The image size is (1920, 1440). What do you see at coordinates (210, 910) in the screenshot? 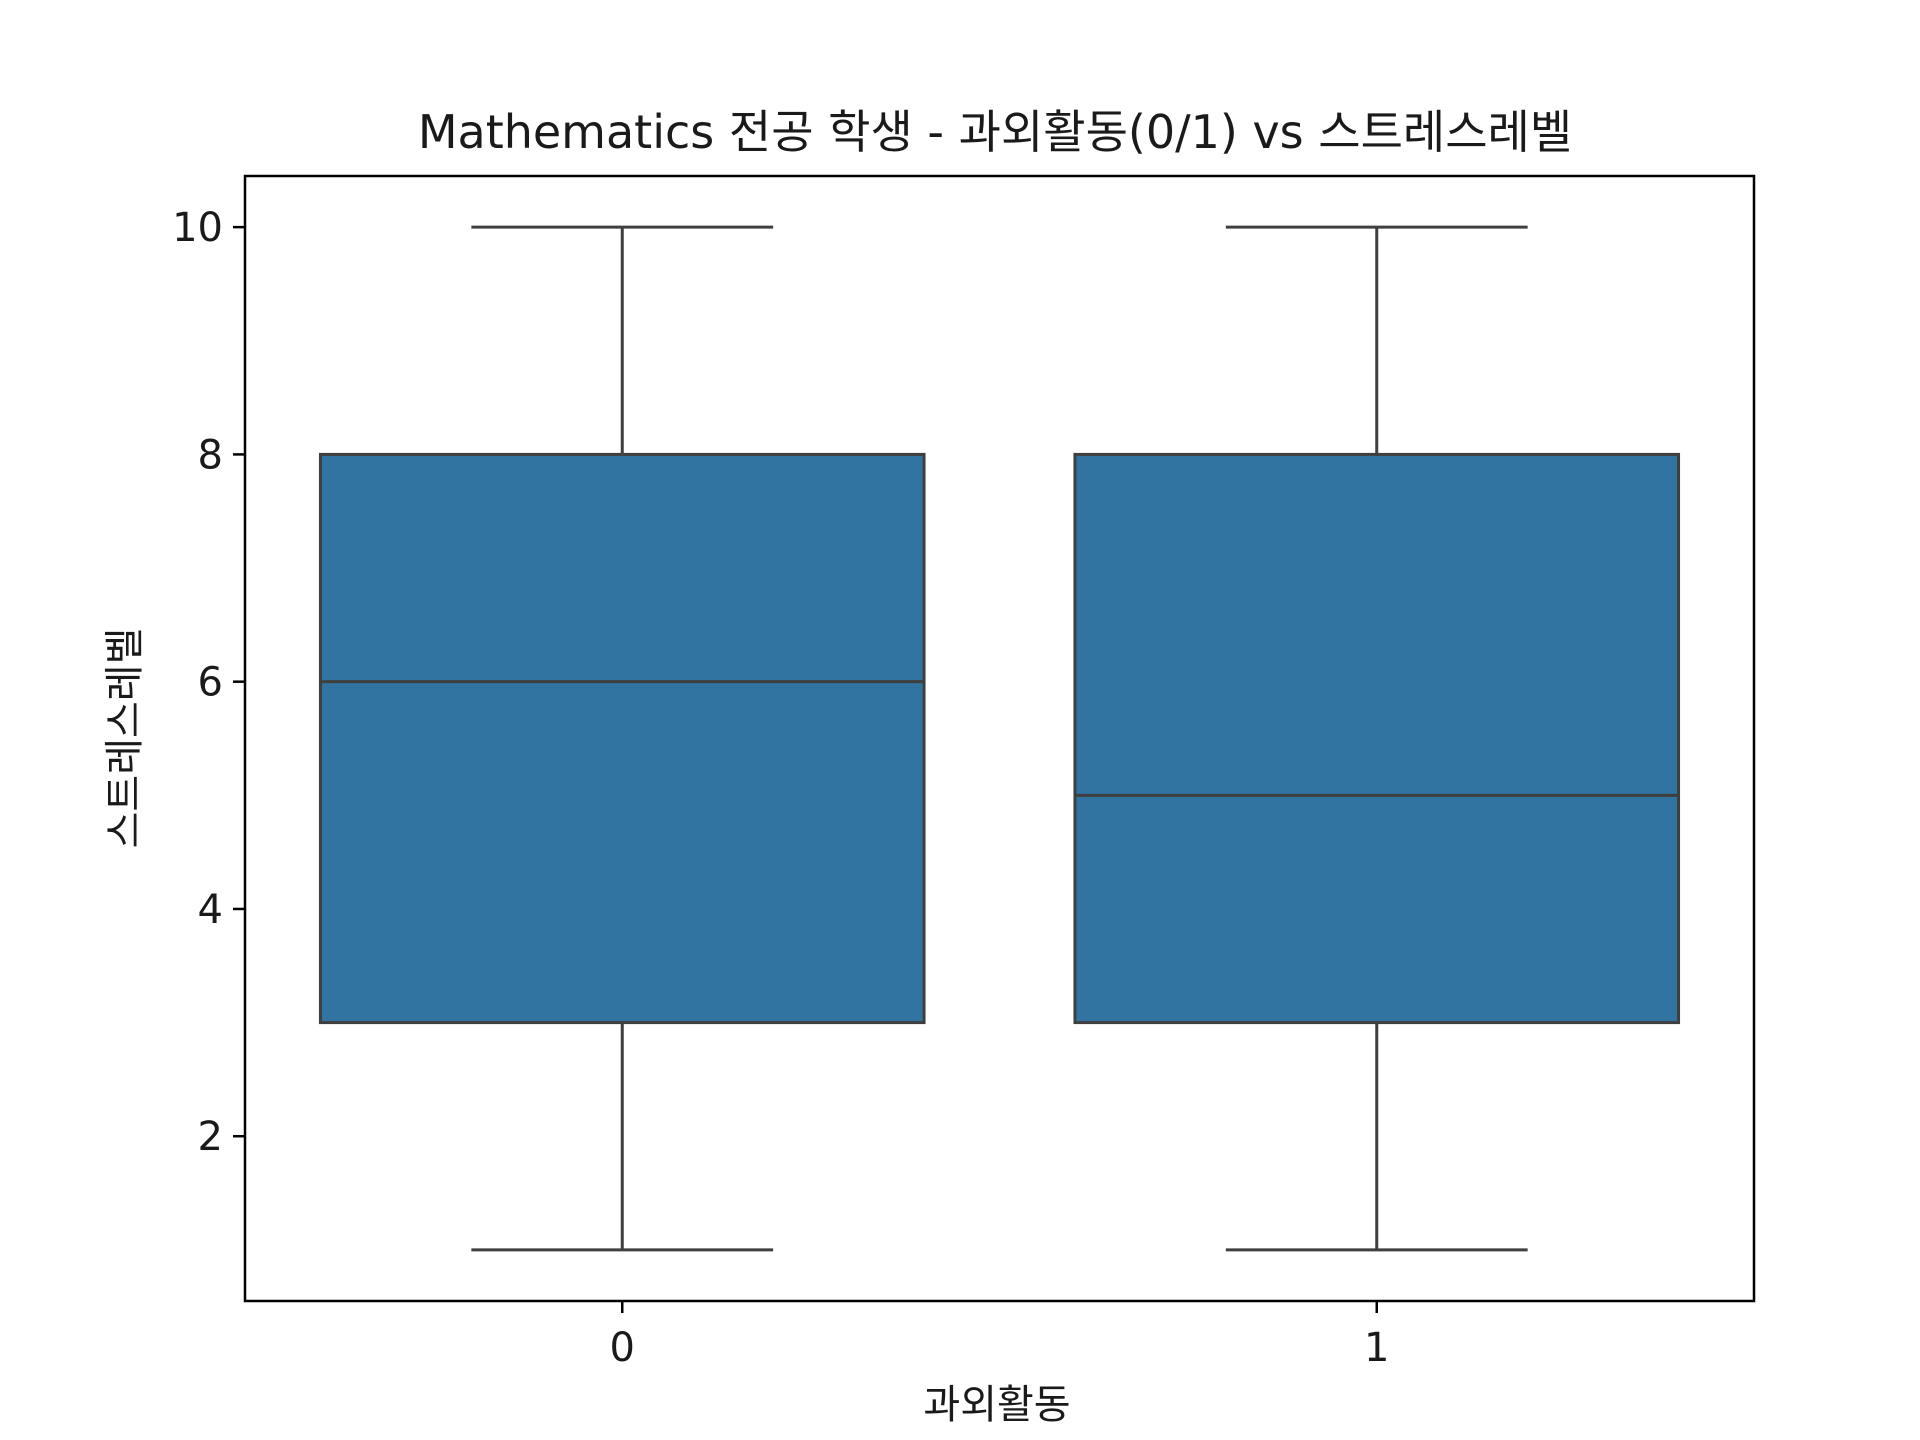
I see `y-tick-label: 4` at bounding box center [210, 910].